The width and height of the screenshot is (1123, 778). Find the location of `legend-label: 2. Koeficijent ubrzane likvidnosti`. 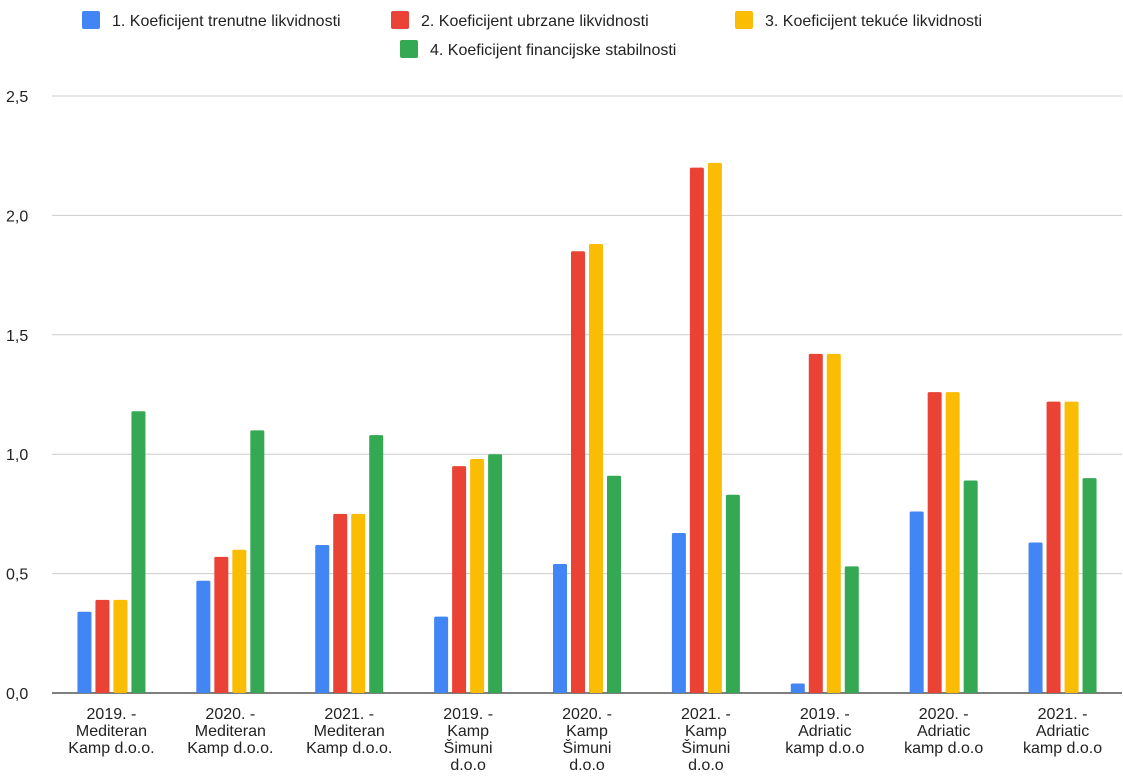

legend-label: 2. Koeficijent ubrzane likvidnosti is located at coordinates (535, 21).